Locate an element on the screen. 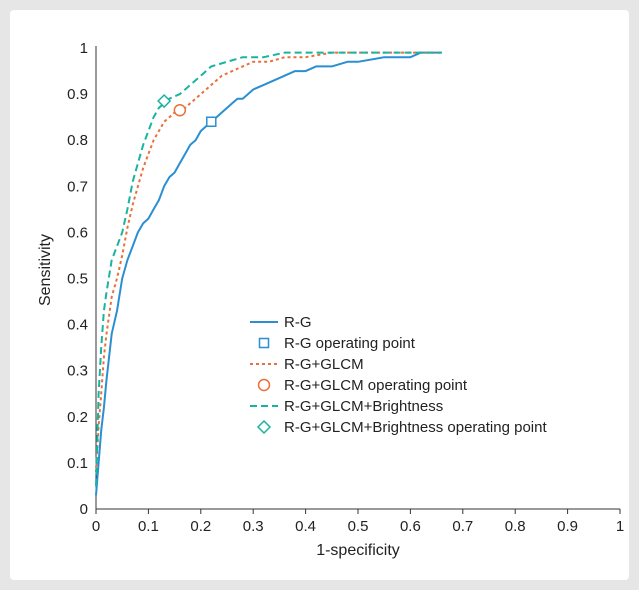 This screenshot has width=639, height=590. legend-label: R-G+GLCM+Brightness operating point is located at coordinates (415, 427).